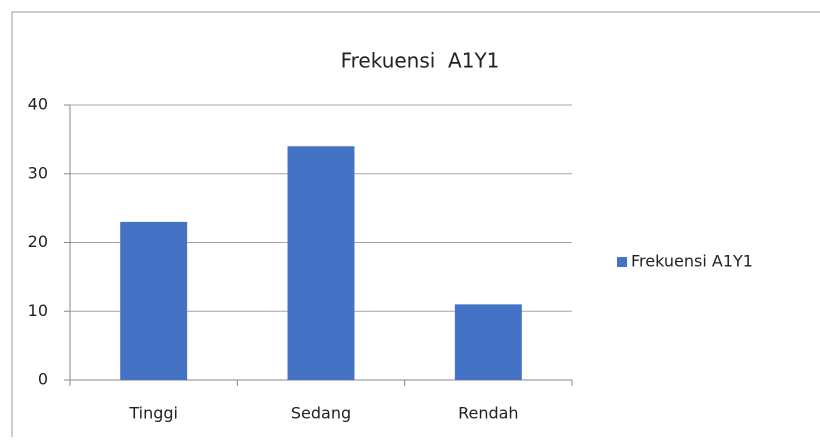  What do you see at coordinates (153, 413) in the screenshot?
I see `x-tick-label: Tinggi` at bounding box center [153, 413].